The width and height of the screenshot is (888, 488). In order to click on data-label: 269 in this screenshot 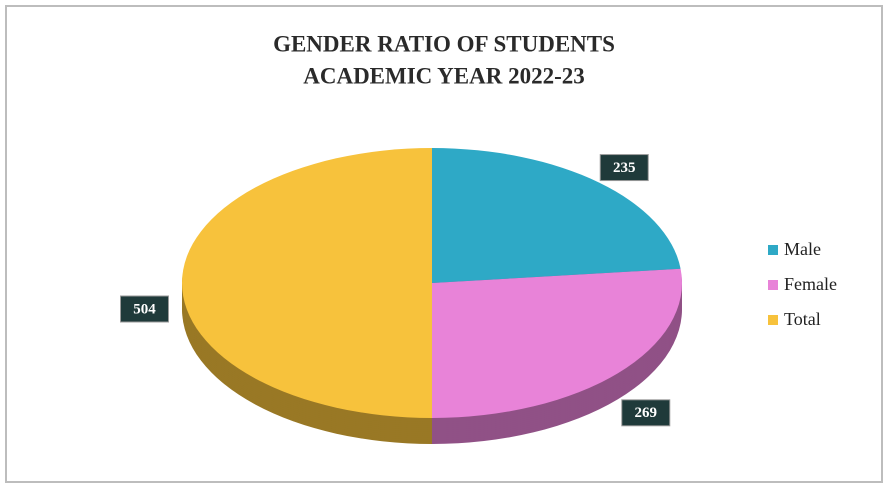, I will do `click(646, 413)`.